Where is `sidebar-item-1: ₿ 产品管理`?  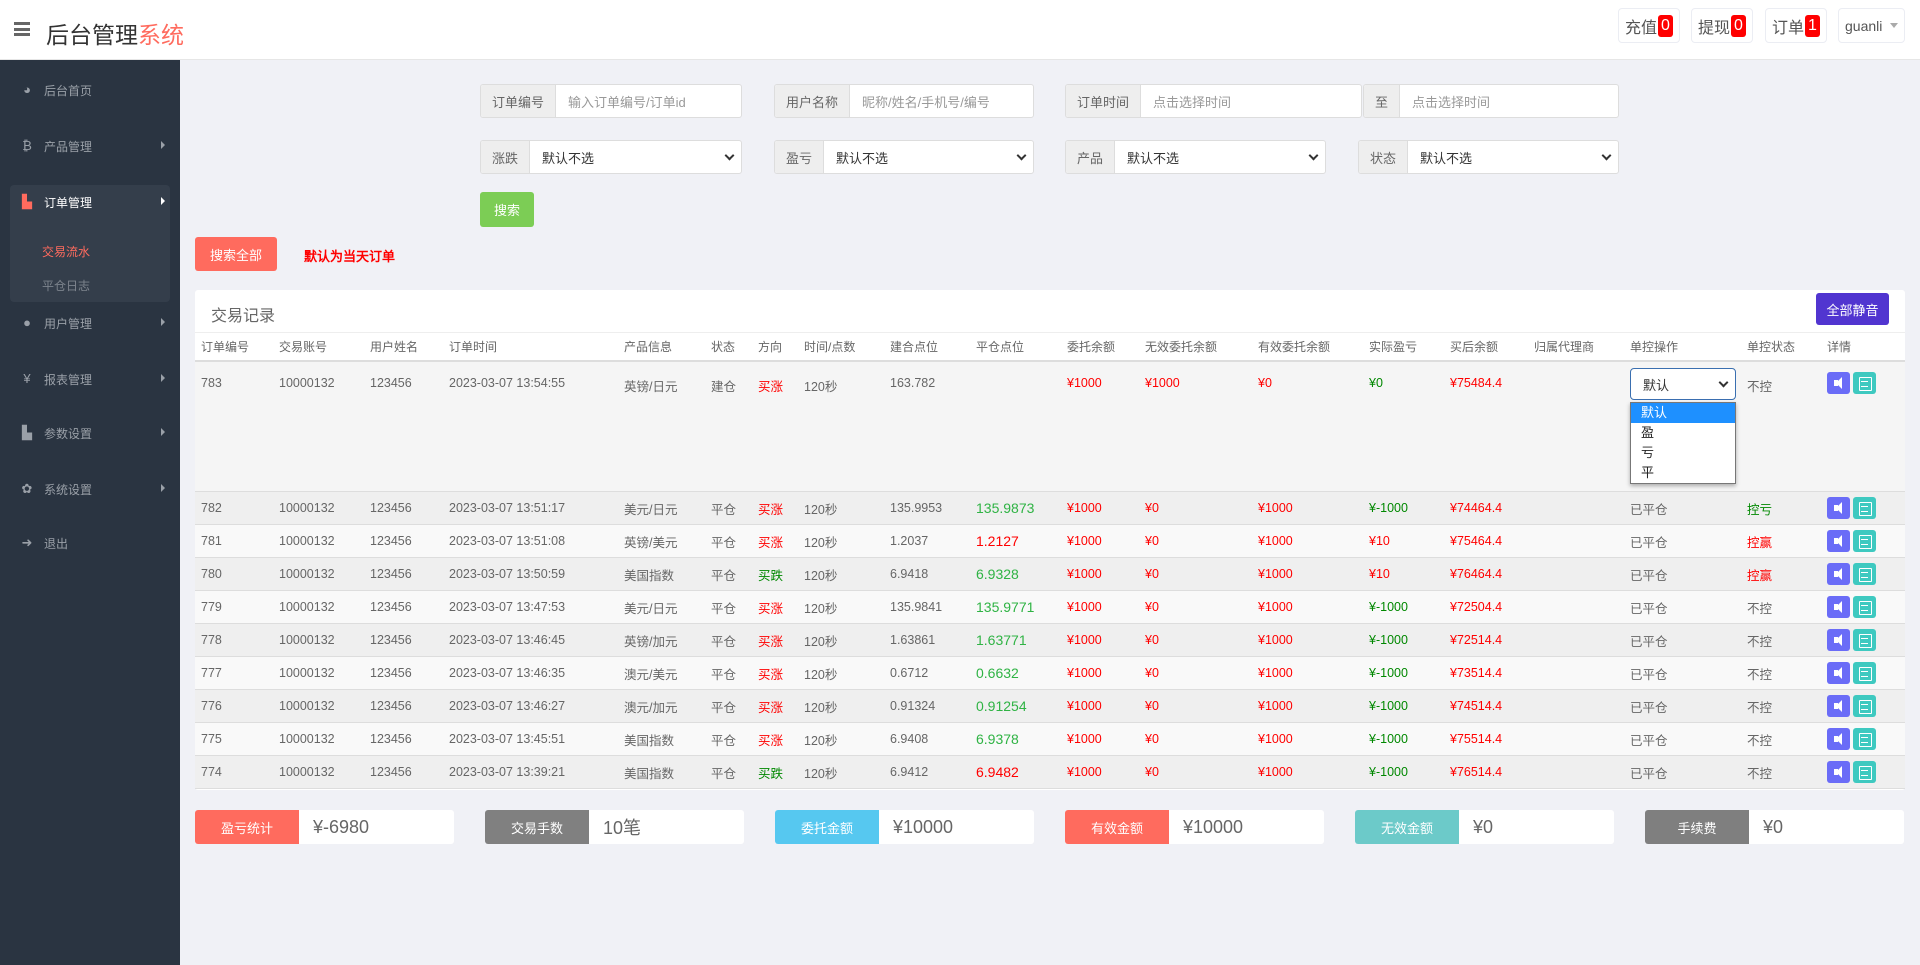 sidebar-item-1: ₿ 产品管理 is located at coordinates (92, 146).